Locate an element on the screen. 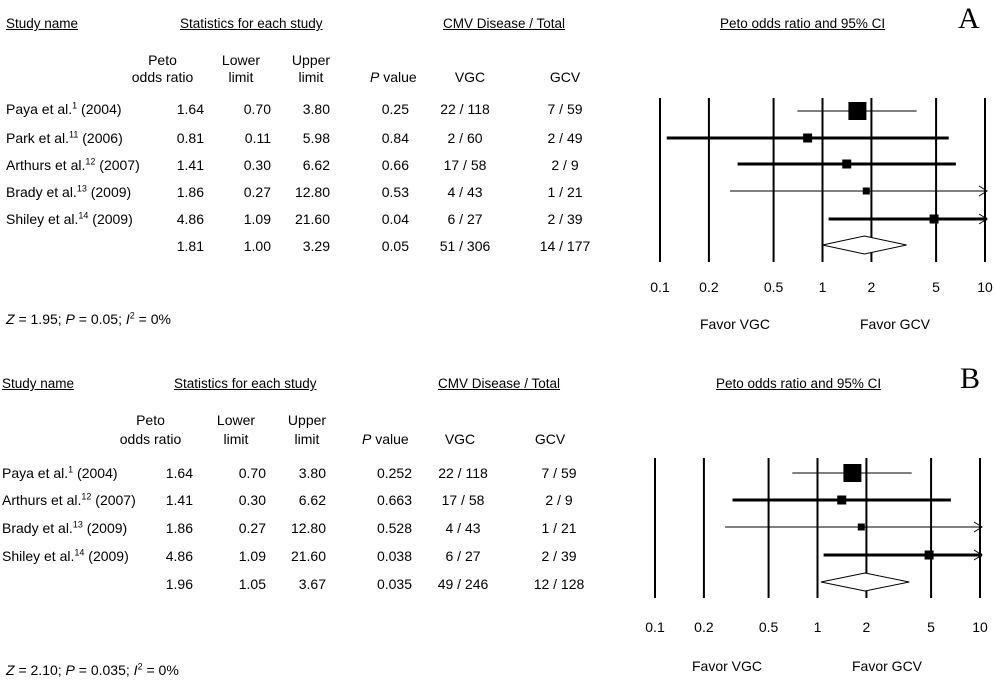  study-name: Paya et al.1 (2004) is located at coordinates (60, 472).